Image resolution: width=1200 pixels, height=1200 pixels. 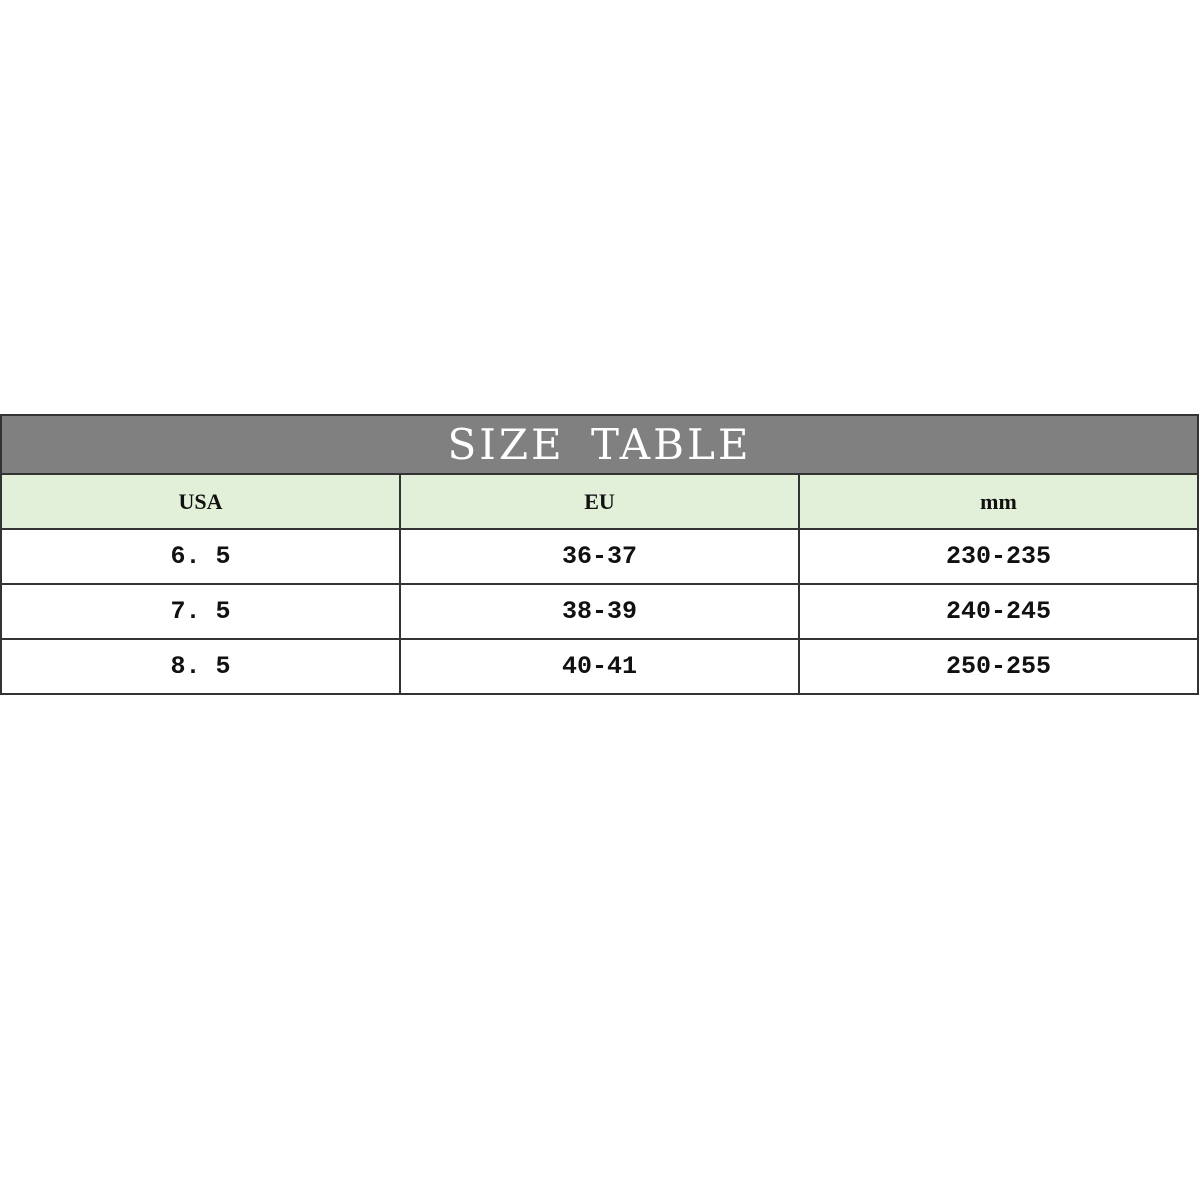 What do you see at coordinates (998, 611) in the screenshot?
I see `cell-mm: 240-245` at bounding box center [998, 611].